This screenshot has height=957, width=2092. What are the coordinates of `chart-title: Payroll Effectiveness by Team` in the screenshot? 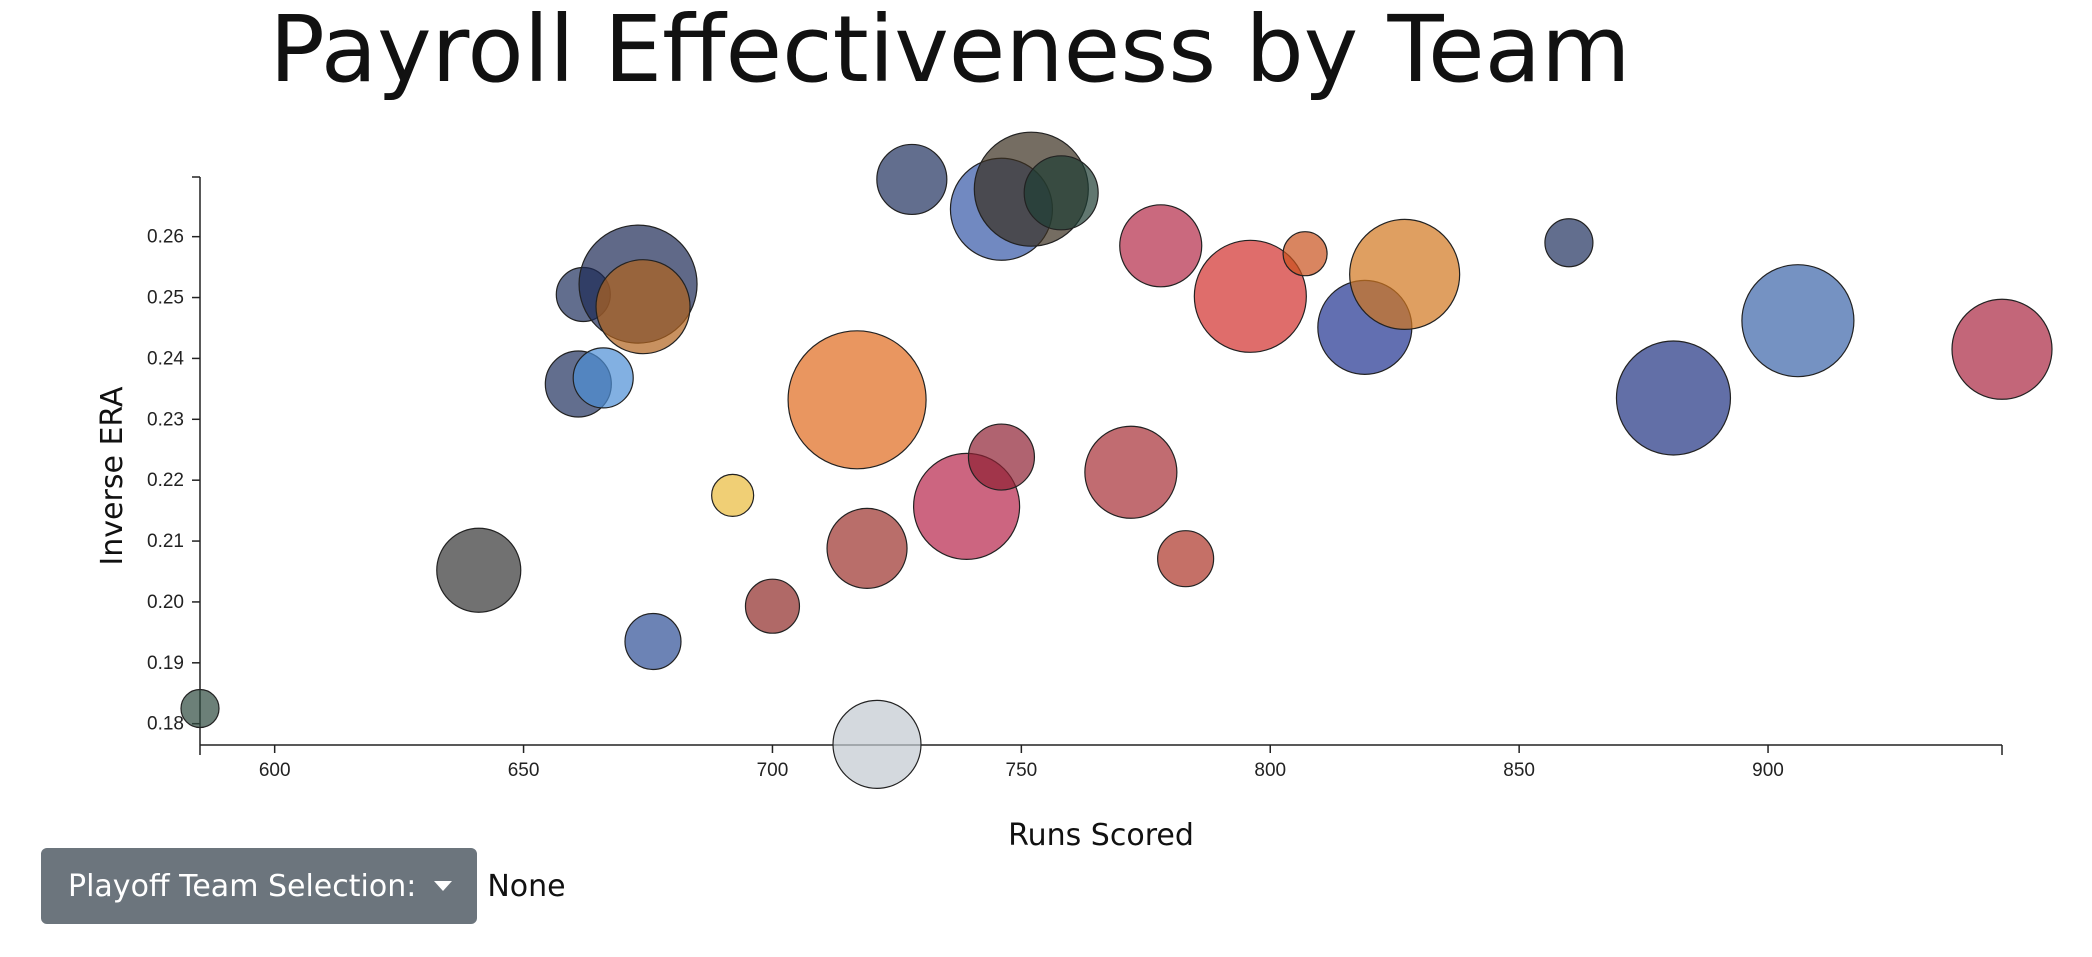 It's located at (950, 51).